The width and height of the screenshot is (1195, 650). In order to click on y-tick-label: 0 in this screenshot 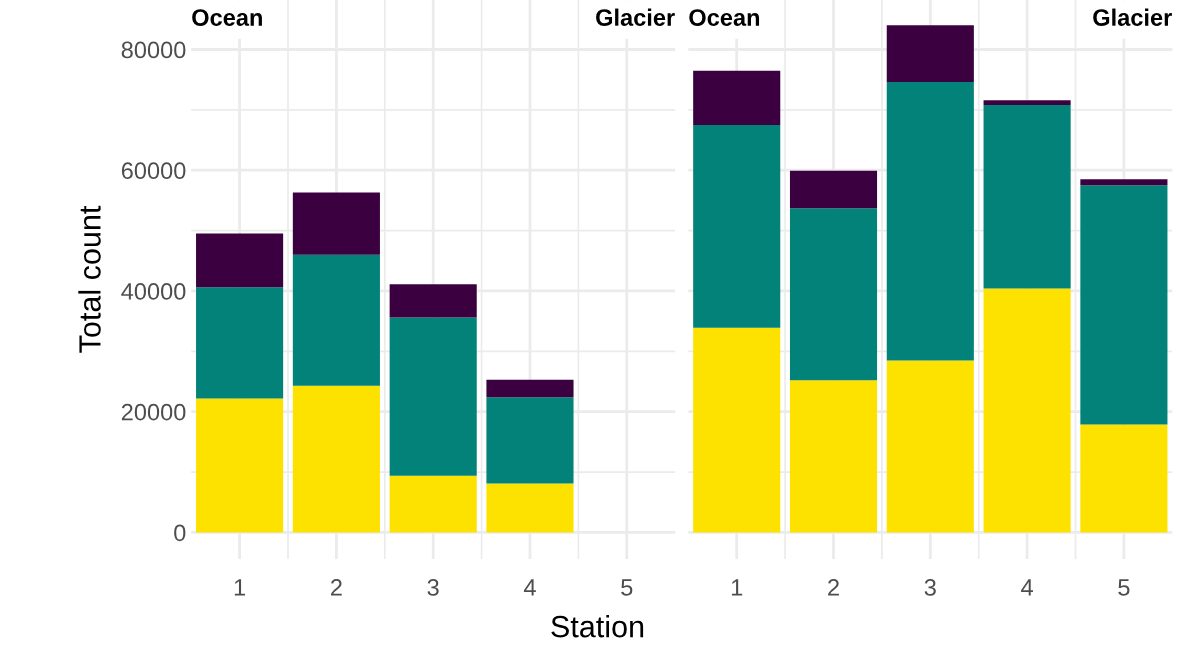, I will do `click(180, 533)`.